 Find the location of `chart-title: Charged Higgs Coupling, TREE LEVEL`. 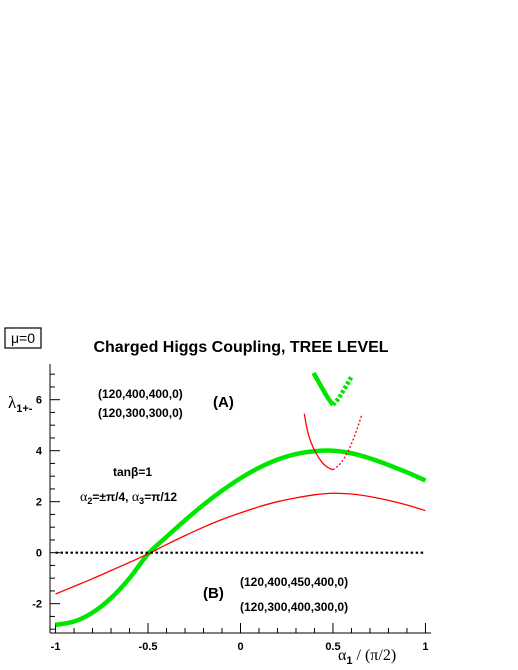

chart-title: Charged Higgs Coupling, TREE LEVEL is located at coordinates (240, 347).